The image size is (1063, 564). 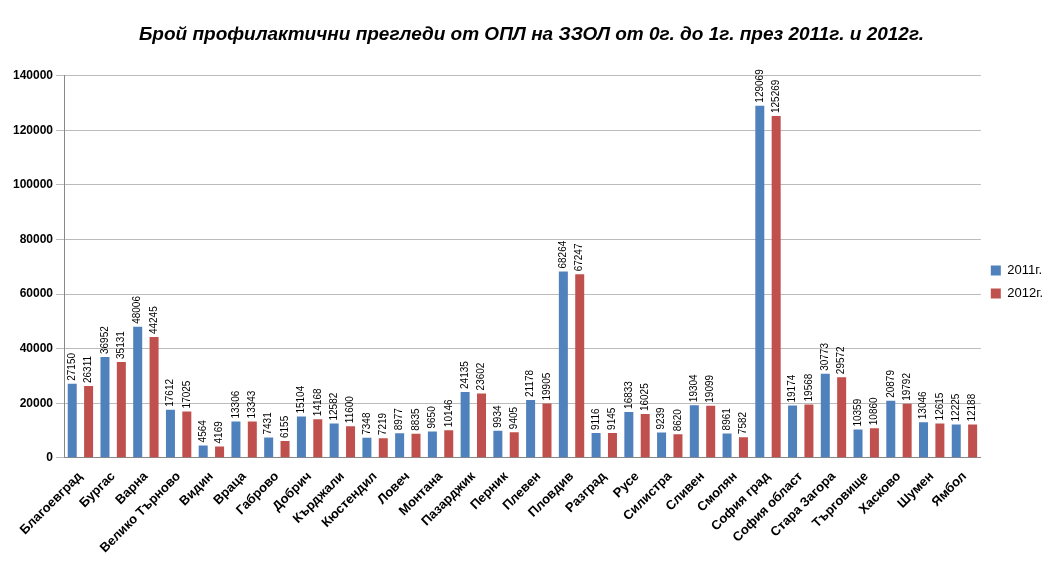 What do you see at coordinates (956, 407) in the screenshot?
I see `data-label: 12225` at bounding box center [956, 407].